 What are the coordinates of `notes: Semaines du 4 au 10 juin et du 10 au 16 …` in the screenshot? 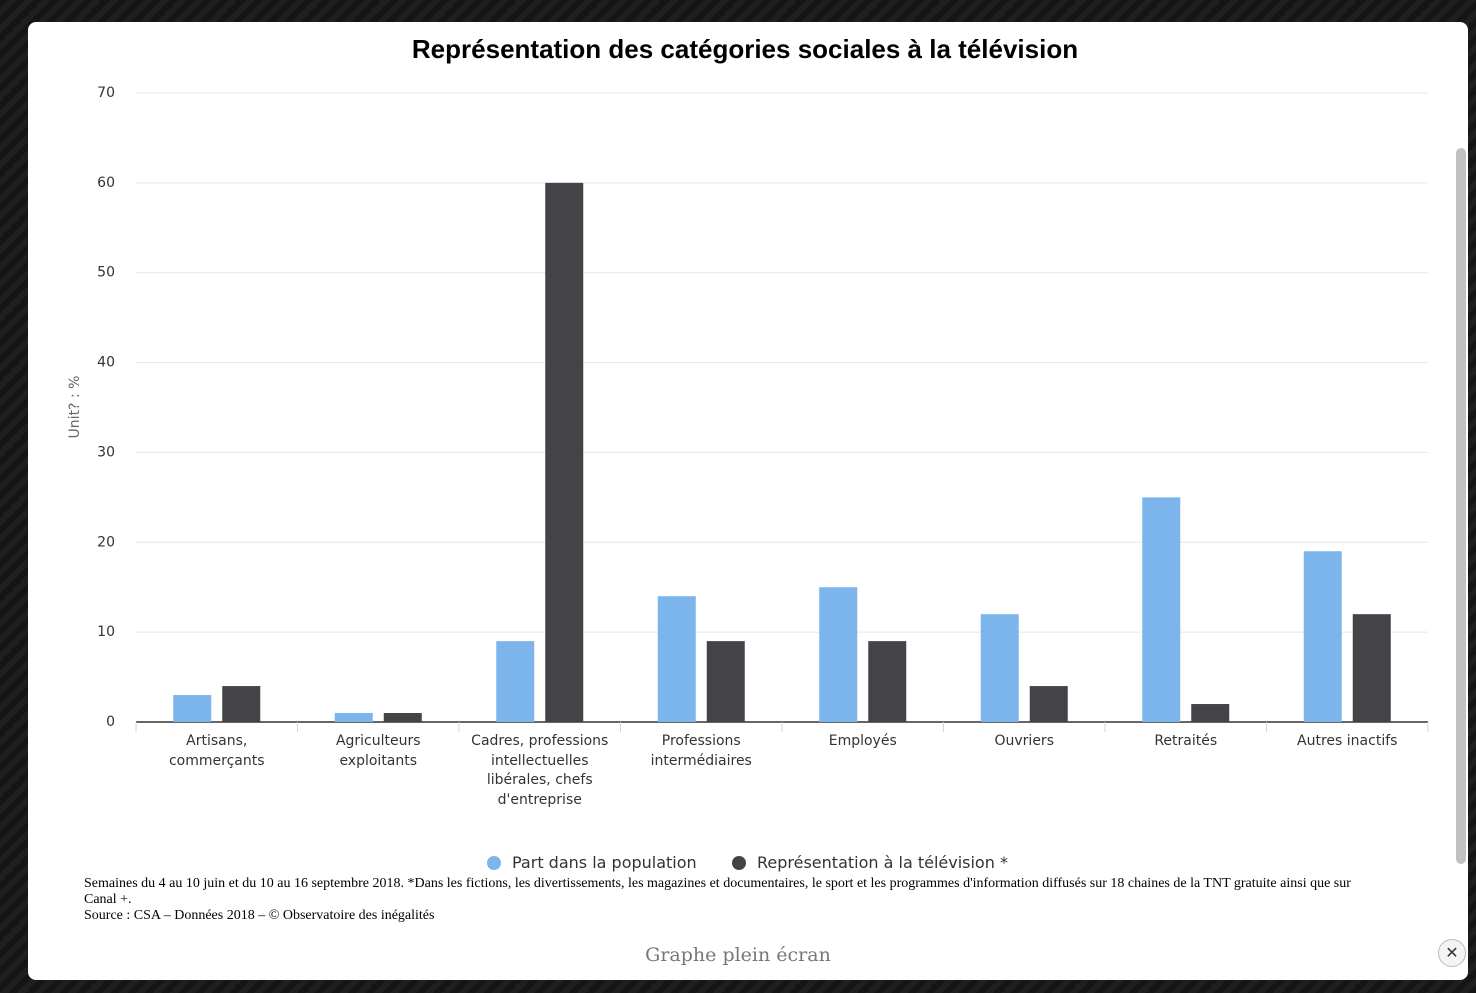 It's located at (729, 900).